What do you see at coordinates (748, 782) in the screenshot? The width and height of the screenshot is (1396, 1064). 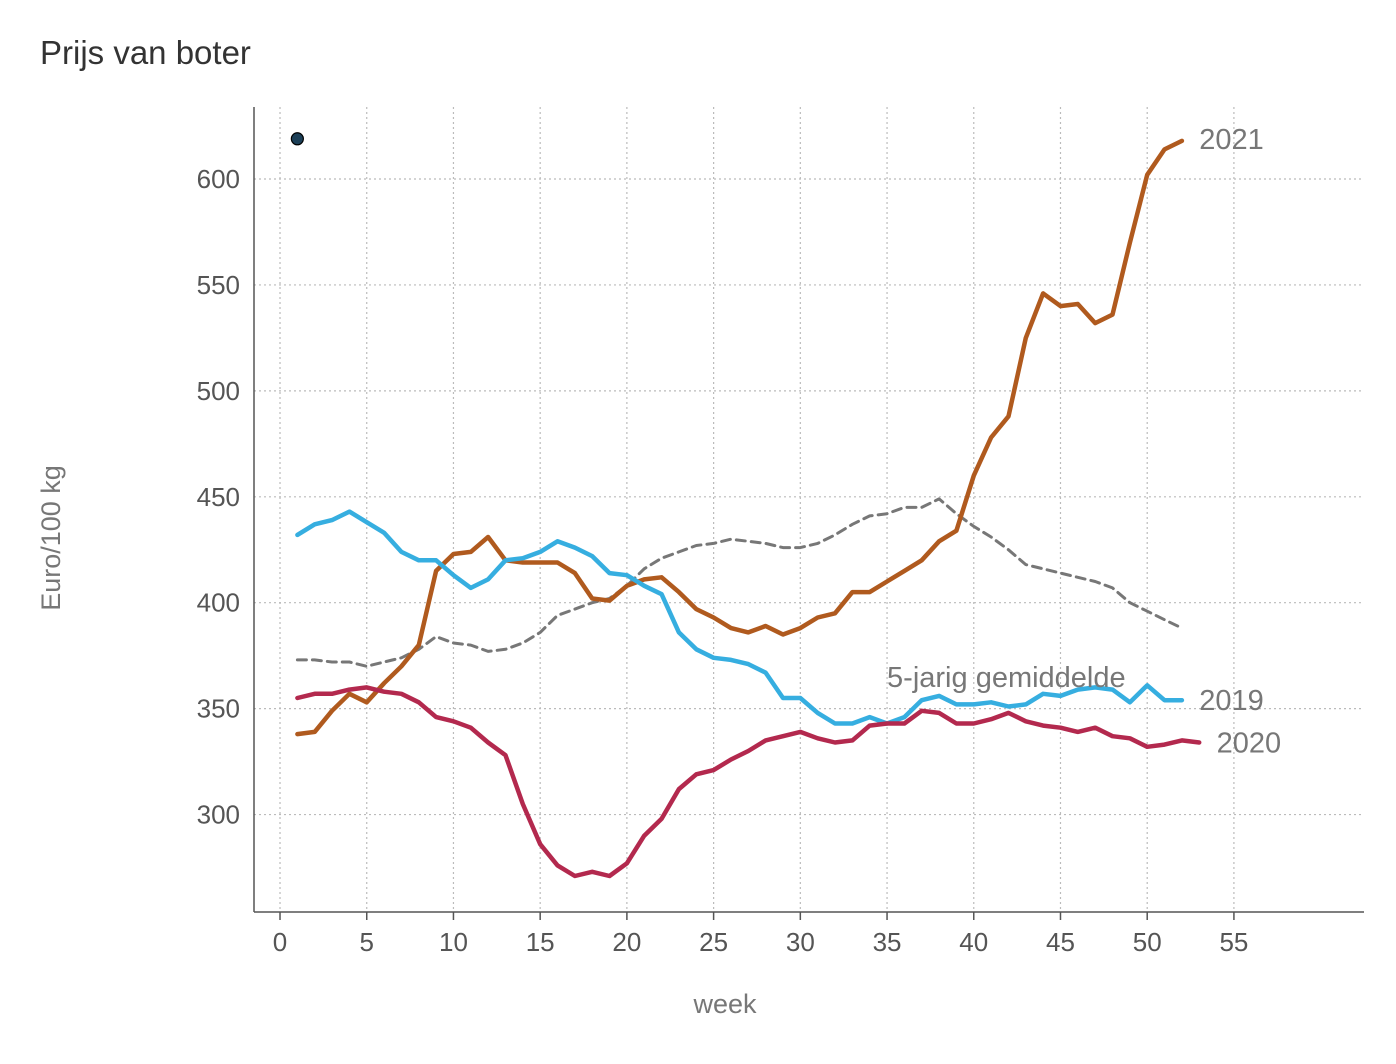 I see `series-line-2020` at bounding box center [748, 782].